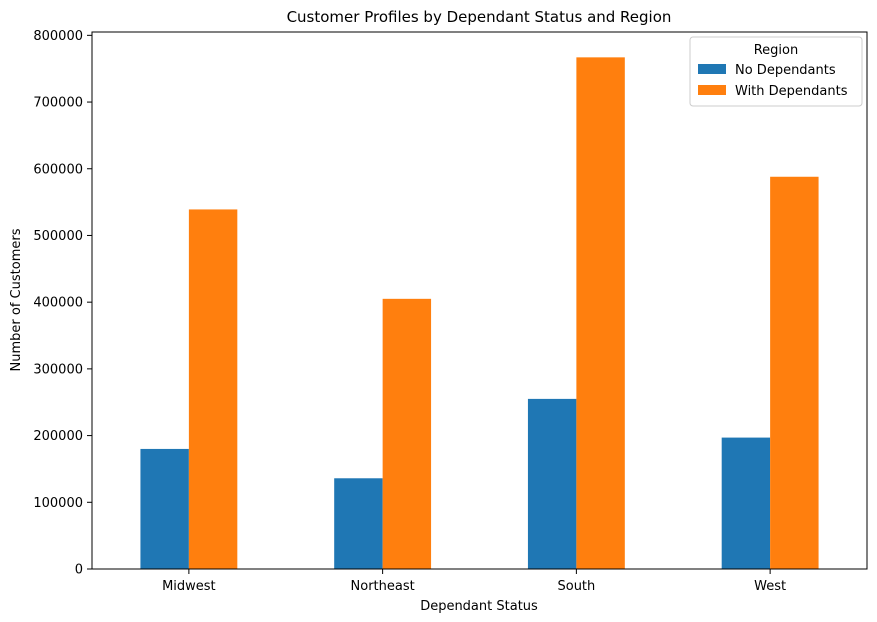 This screenshot has height=622, width=877. I want to click on legend-frame, so click(776, 71).